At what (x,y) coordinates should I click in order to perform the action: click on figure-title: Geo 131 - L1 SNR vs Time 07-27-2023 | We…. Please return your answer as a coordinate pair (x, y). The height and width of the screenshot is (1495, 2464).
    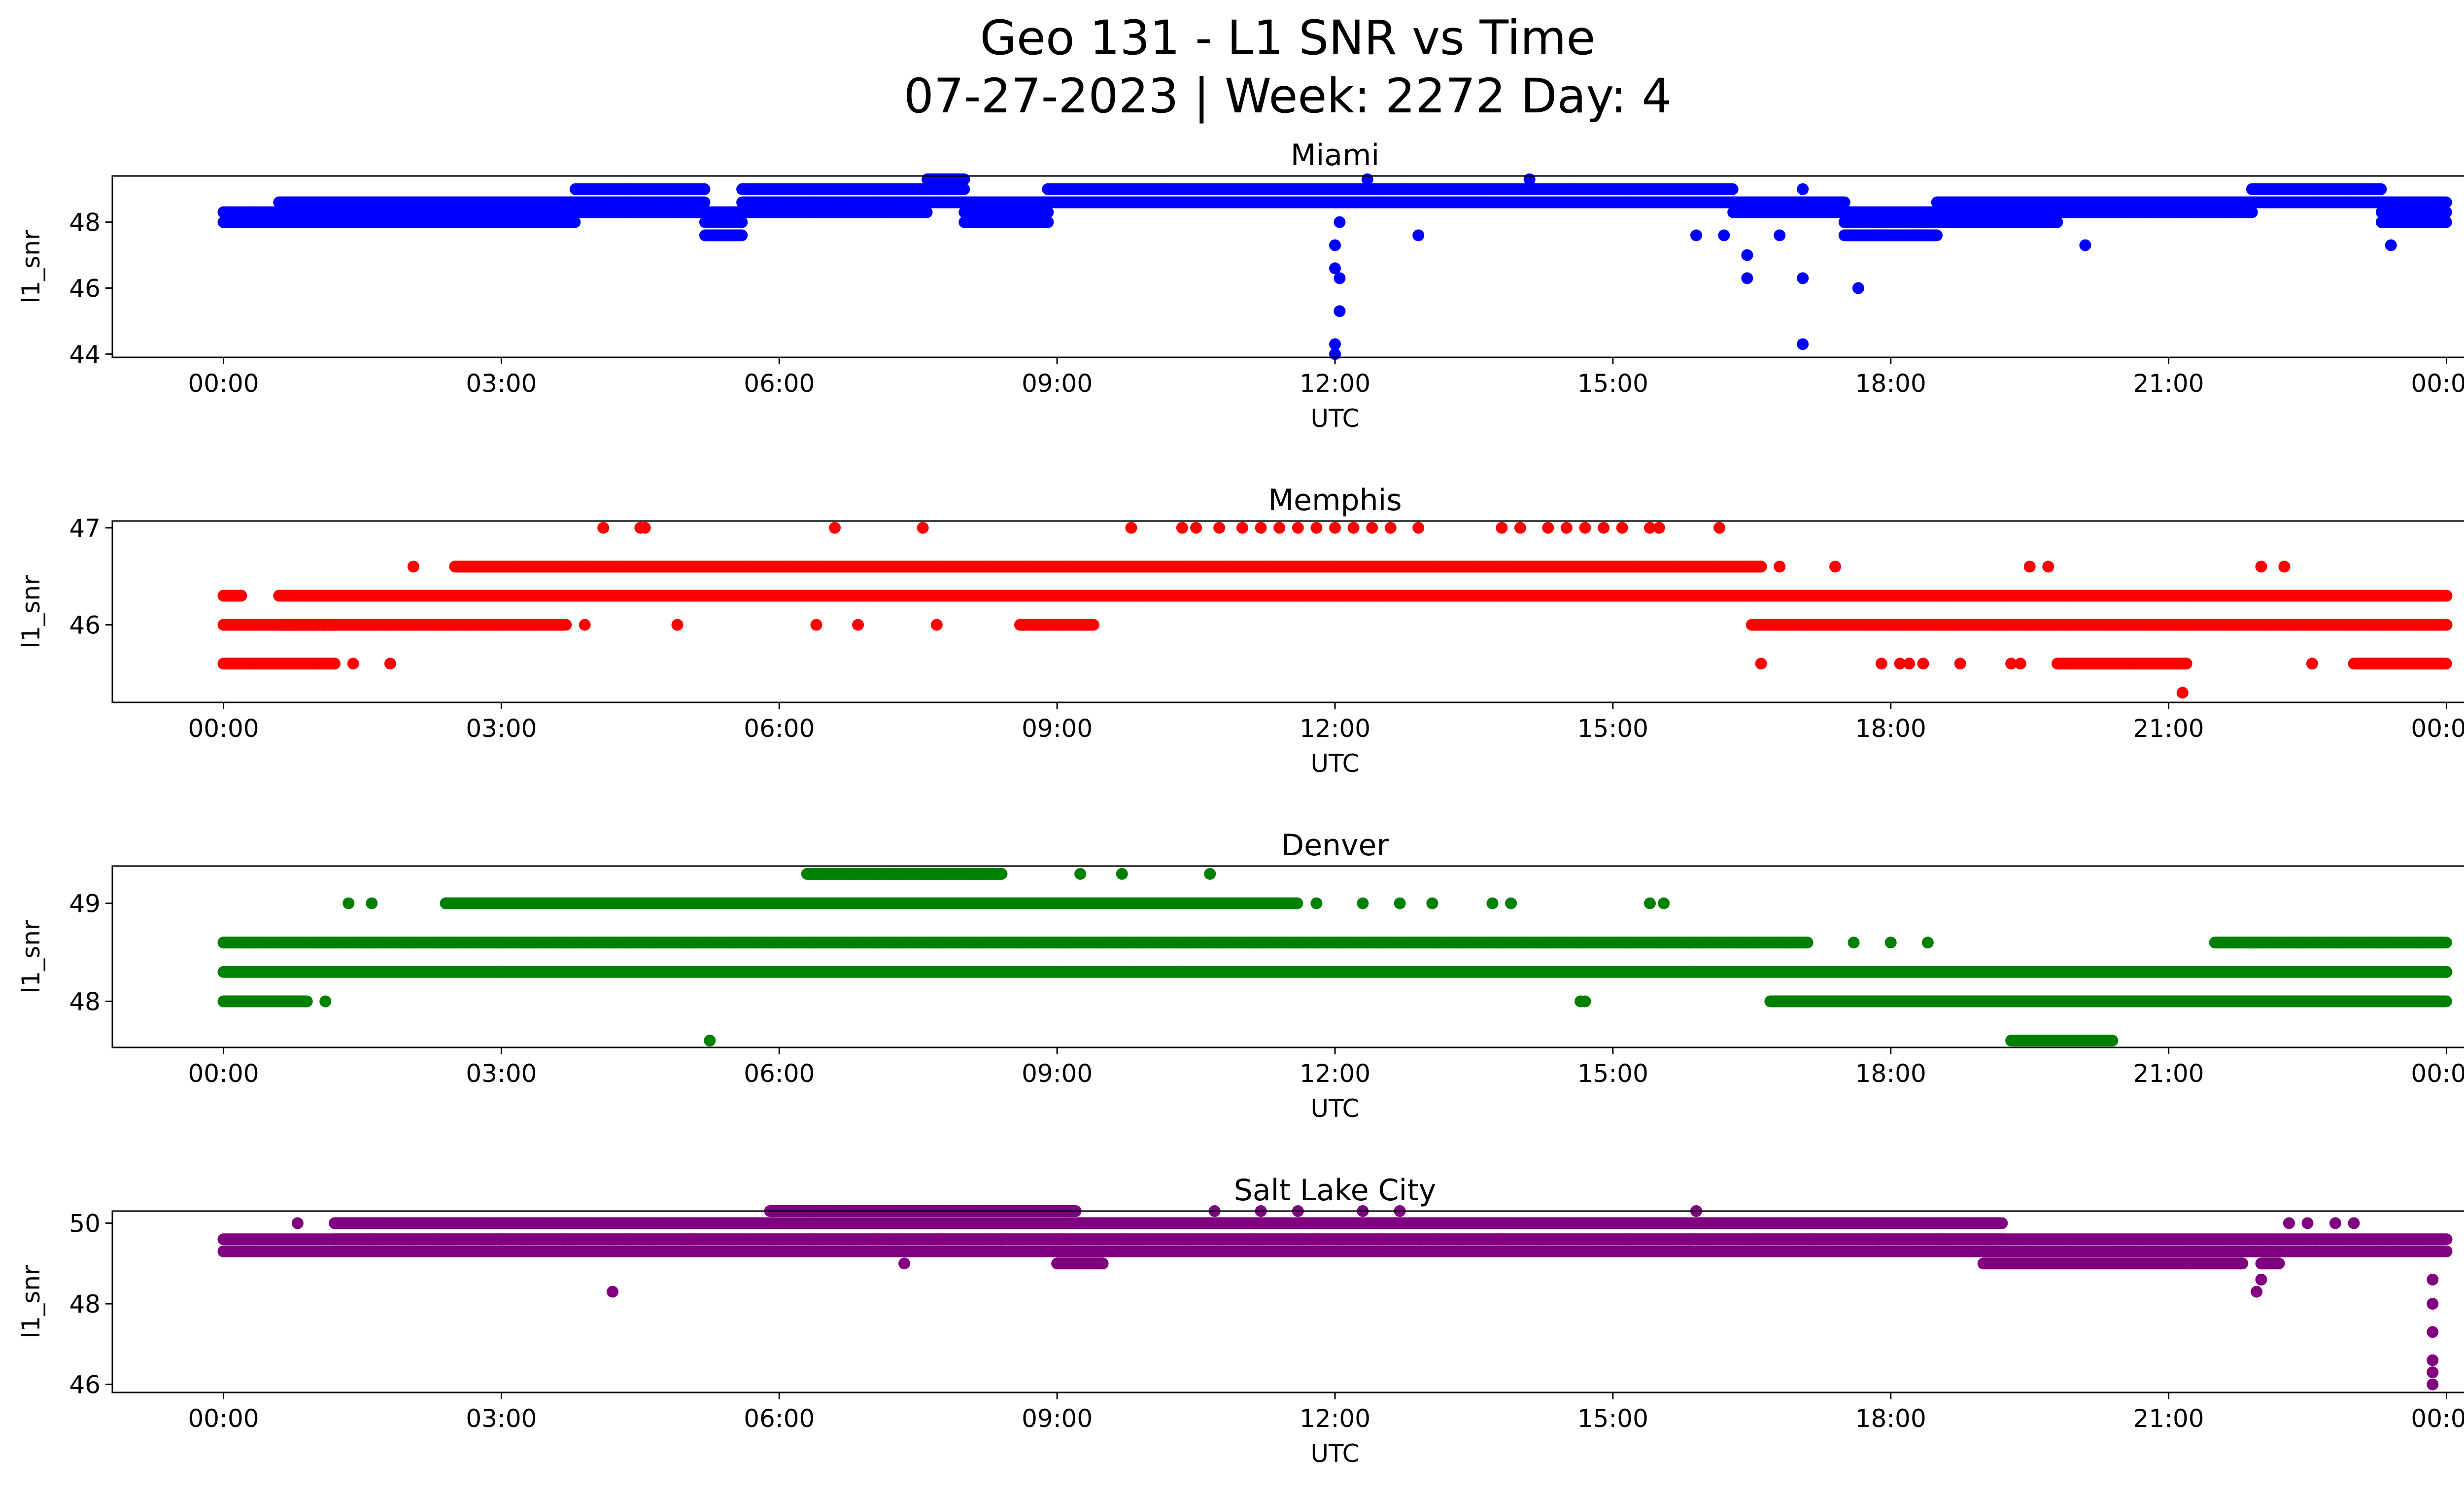
    Looking at the image, I should click on (1232, 67).